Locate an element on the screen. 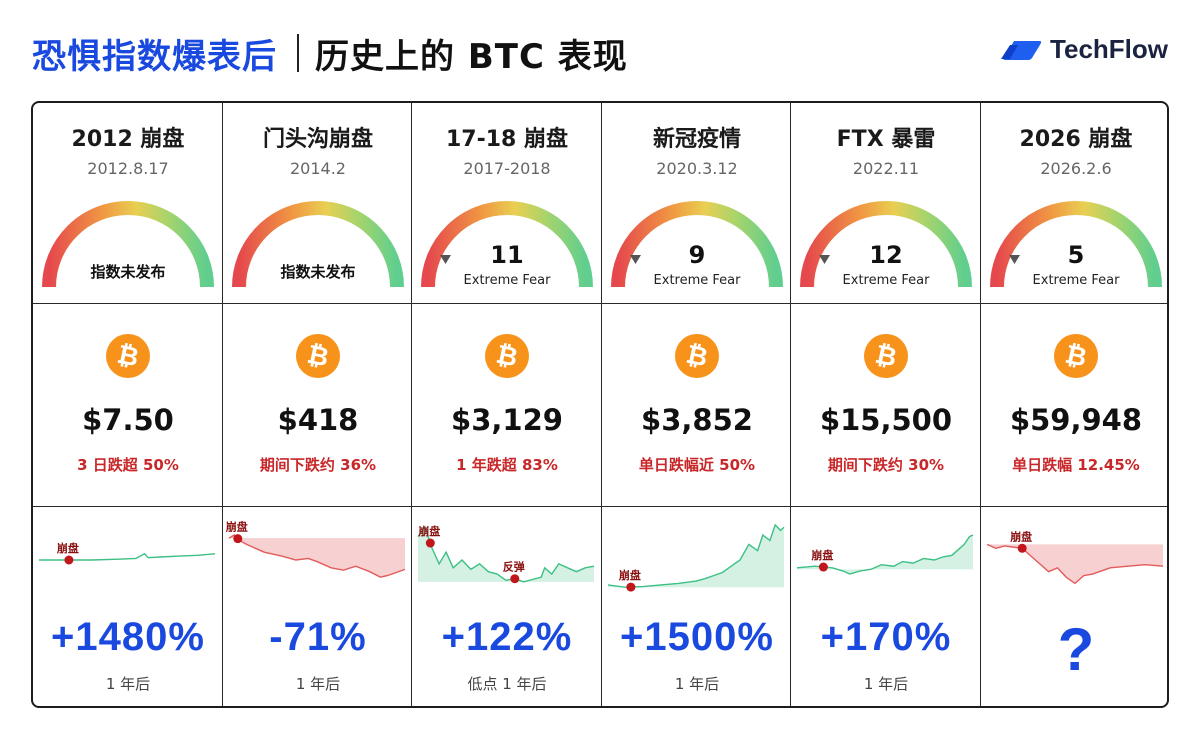 Image resolution: width=1200 pixels, height=748 pixels. result-change: -71% is located at coordinates (318, 637).